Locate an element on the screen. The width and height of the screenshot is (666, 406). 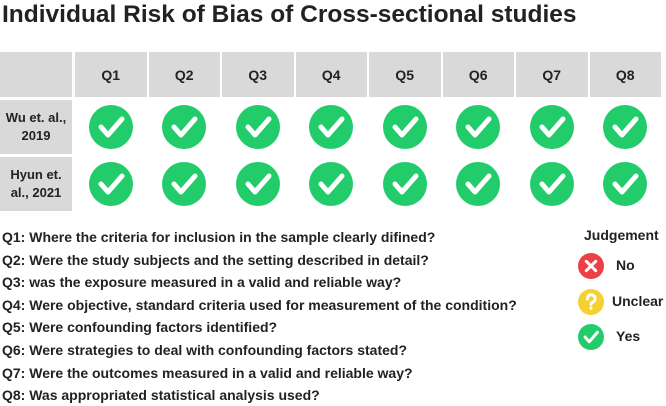
legend-label: Unclear is located at coordinates (638, 300).